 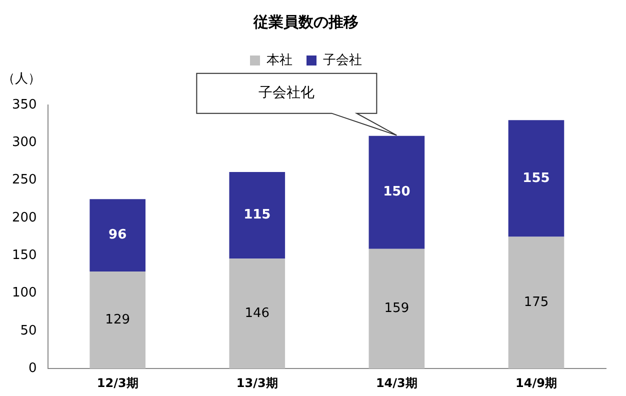 What do you see at coordinates (397, 383) in the screenshot?
I see `x-tick-label: 14/3期` at bounding box center [397, 383].